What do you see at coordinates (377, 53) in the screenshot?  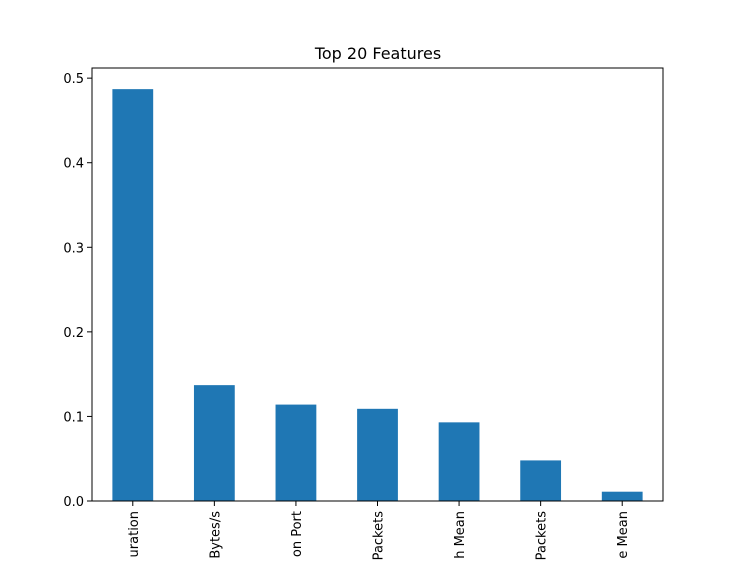 I see `chart-title: Top 20 Features` at bounding box center [377, 53].